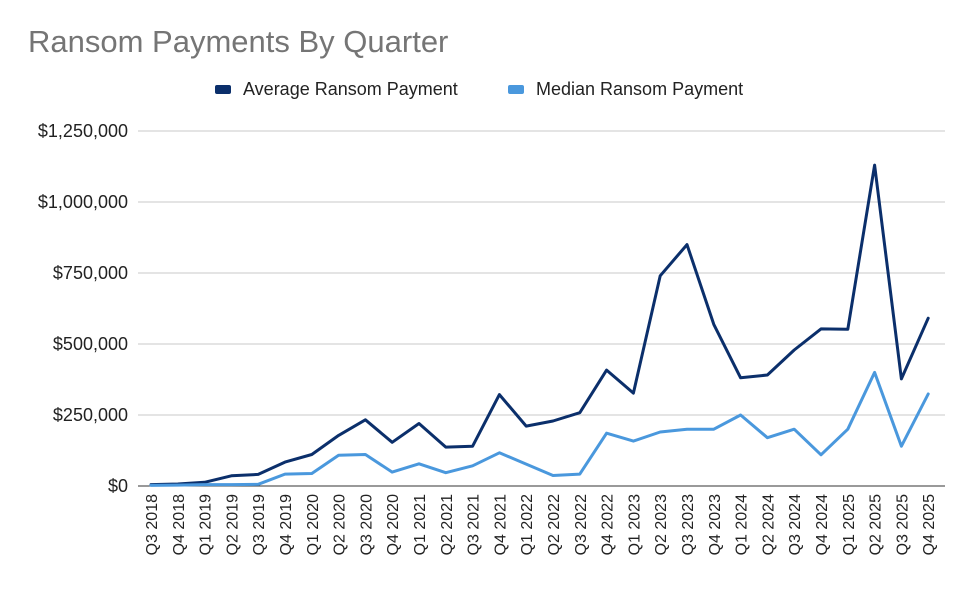  Describe the element at coordinates (822, 524) in the screenshot. I see `x-tick-label: Q4 2024` at that location.